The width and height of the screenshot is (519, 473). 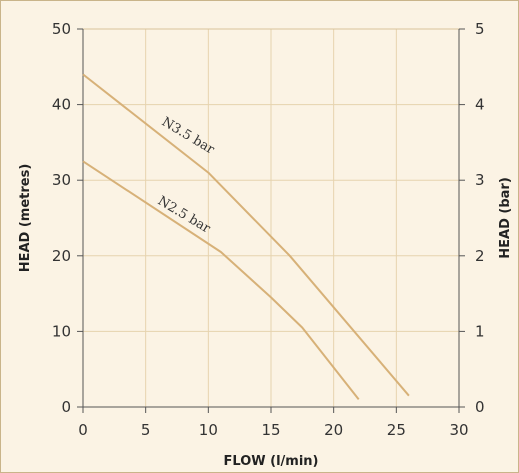 I want to click on y2-tick-label: 2, so click(x=480, y=256).